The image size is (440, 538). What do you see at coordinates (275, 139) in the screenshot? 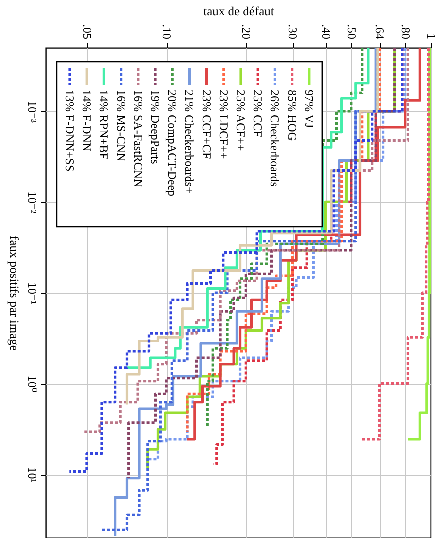
I see `legend-label: 26% Checkerboards` at bounding box center [275, 139].